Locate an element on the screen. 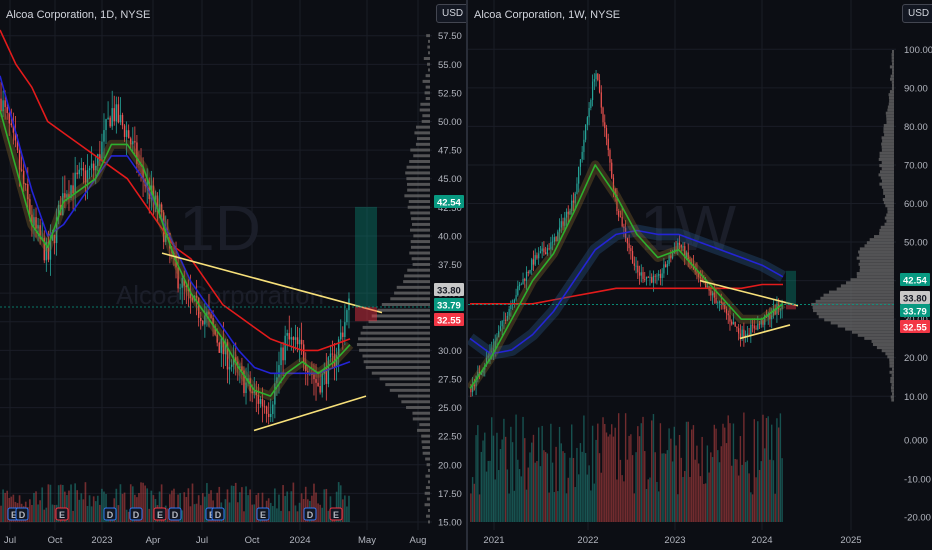  time-tick-label: 2023 is located at coordinates (101, 540).